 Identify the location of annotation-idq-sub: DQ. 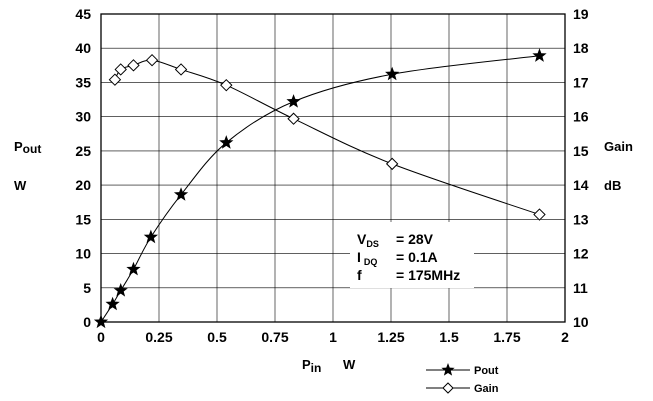
(371, 262).